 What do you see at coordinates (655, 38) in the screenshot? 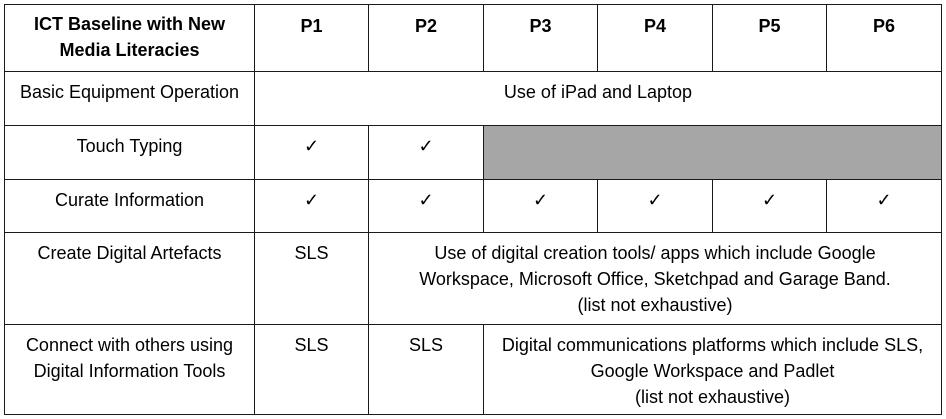
I see `header-p4: P4` at bounding box center [655, 38].